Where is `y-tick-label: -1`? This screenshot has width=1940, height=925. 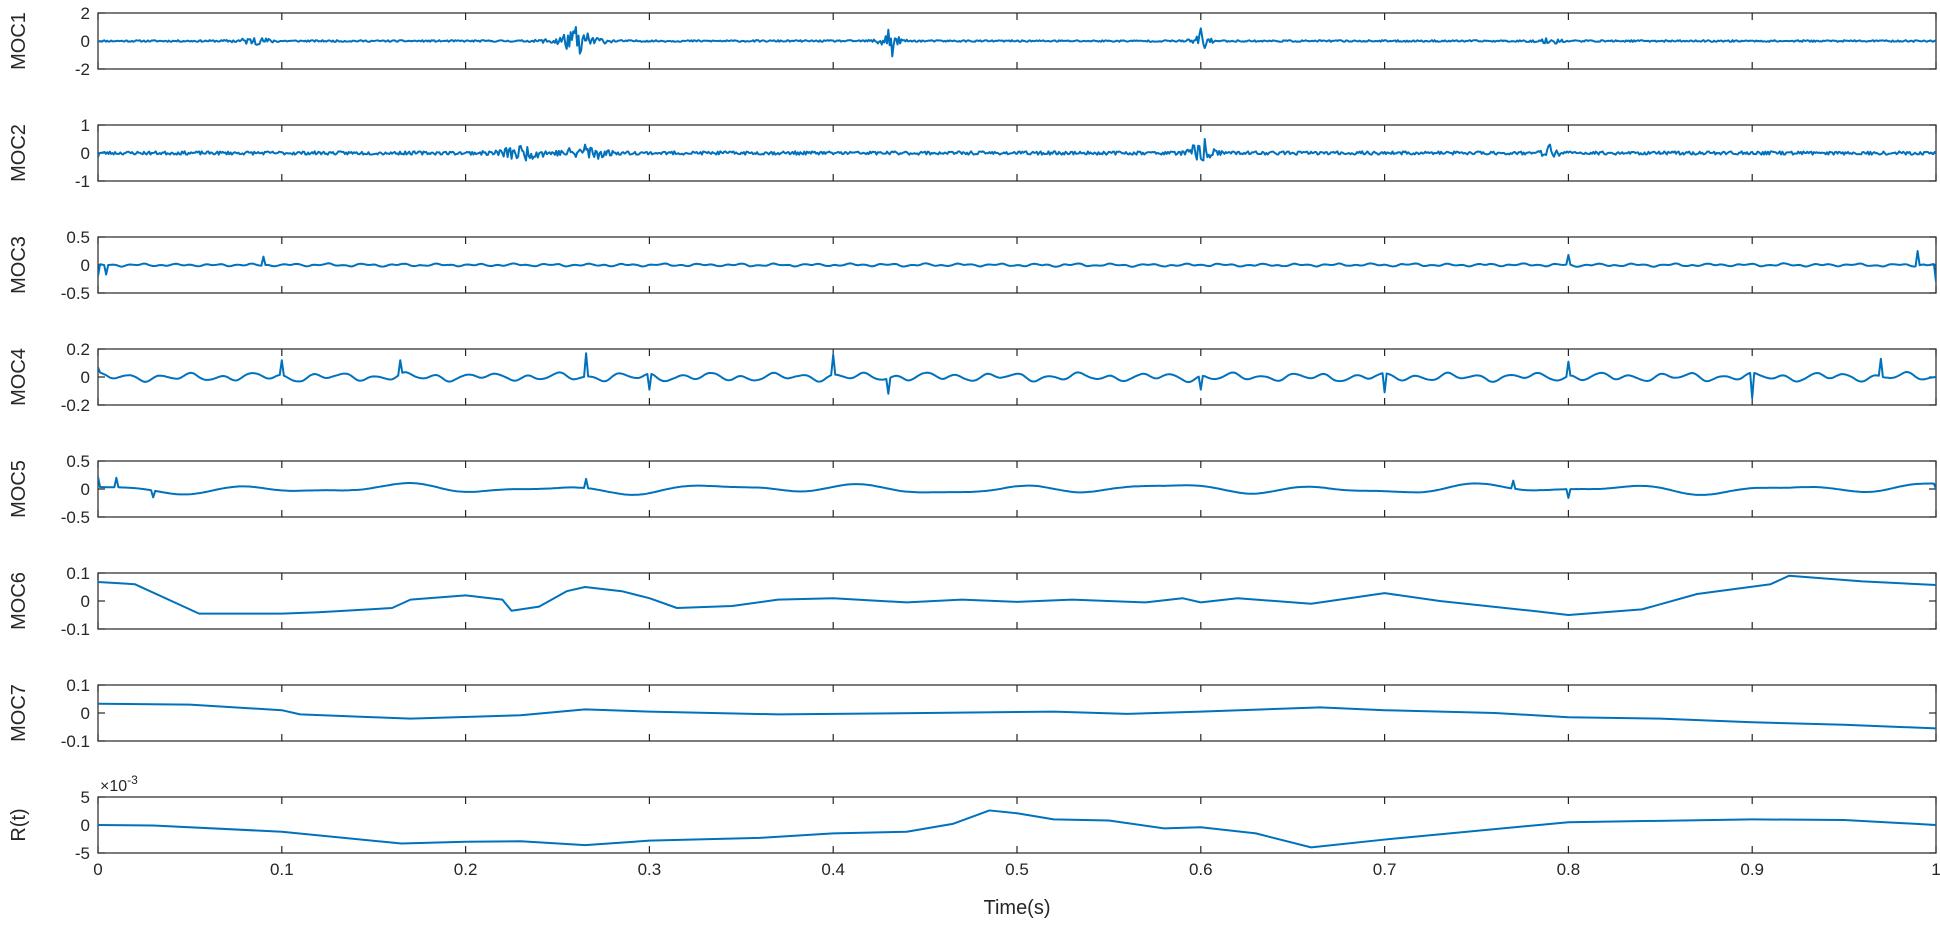
y-tick-label: -1 is located at coordinates (82, 181).